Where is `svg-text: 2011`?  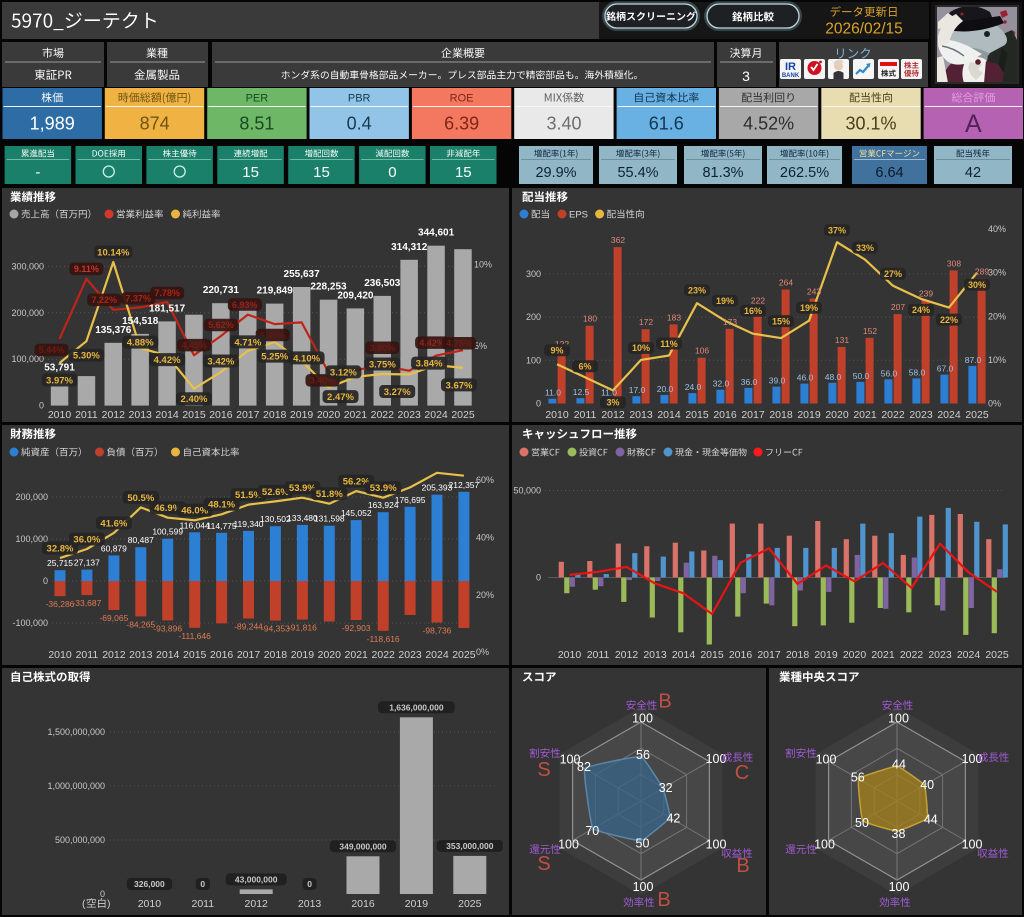 svg-text: 2011 is located at coordinates (598, 655).